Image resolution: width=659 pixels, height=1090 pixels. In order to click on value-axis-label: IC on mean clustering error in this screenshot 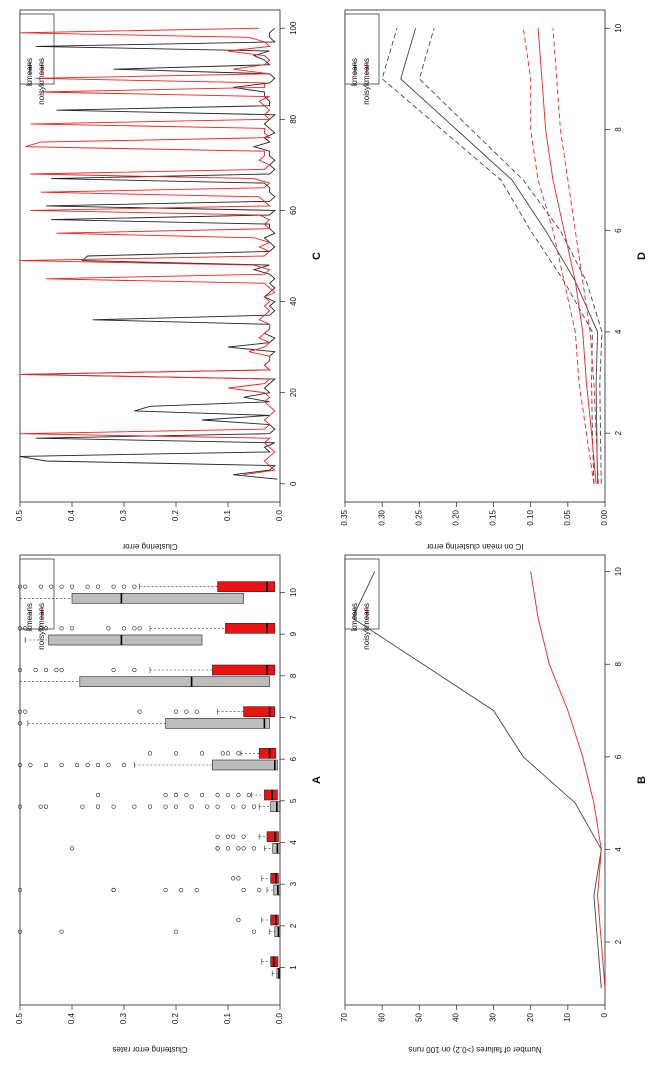, I will do `click(474, 546)`.